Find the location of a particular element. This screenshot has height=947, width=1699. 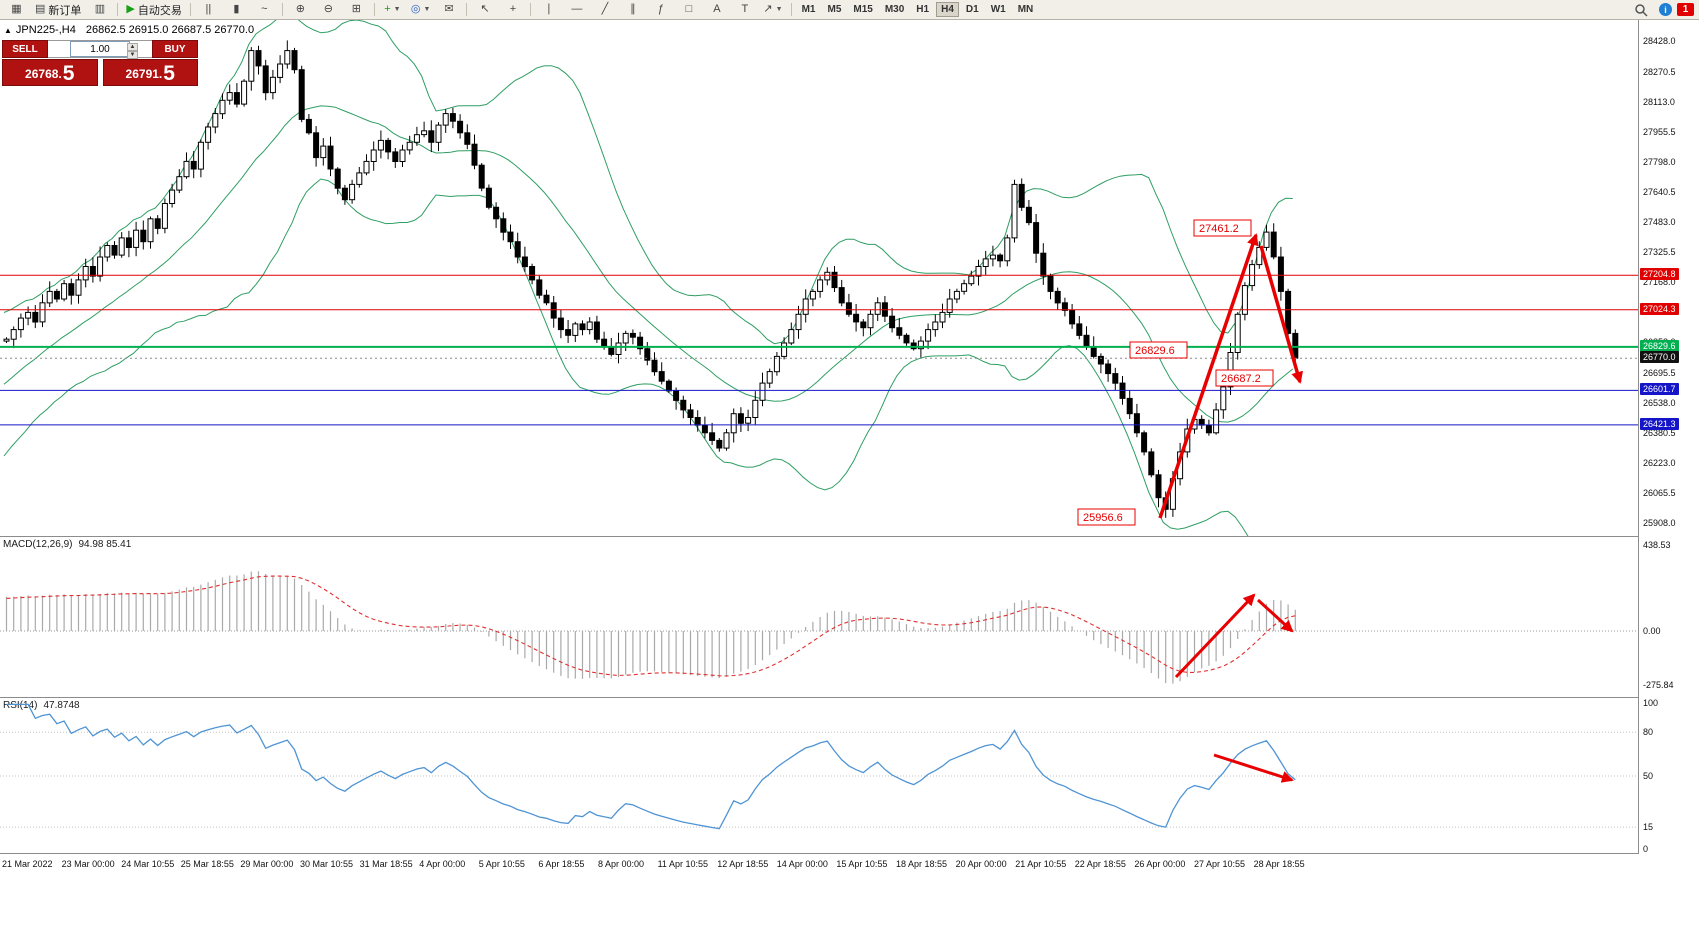

collapse-one-click-icon: ▲ is located at coordinates (8, 30).